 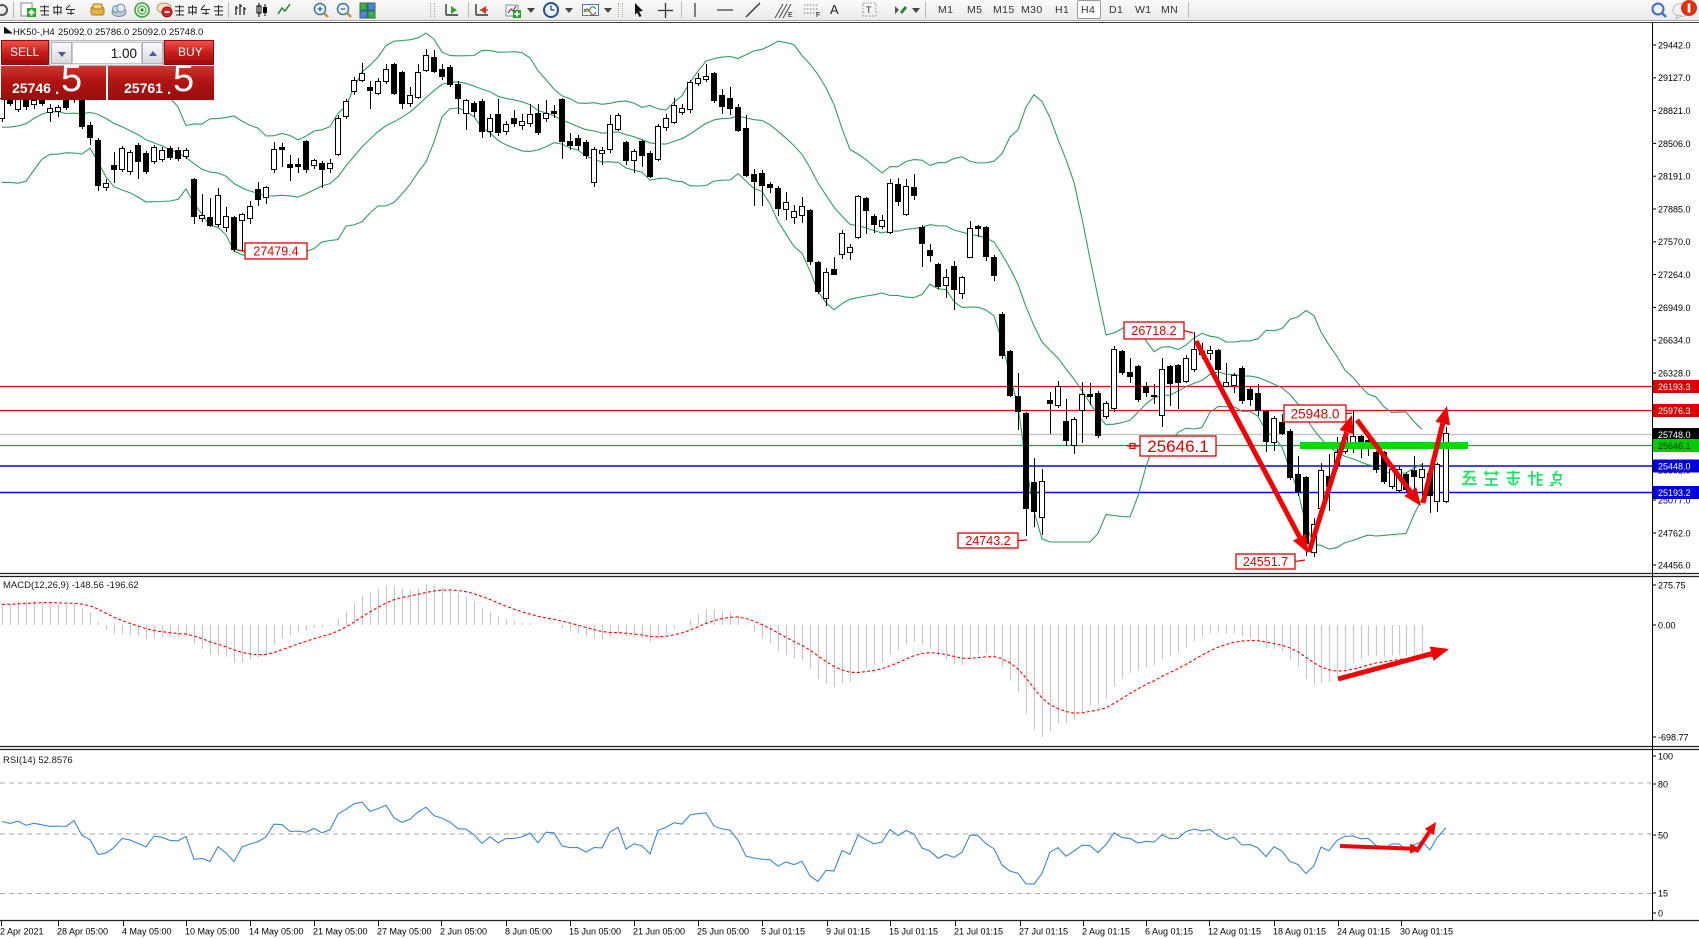 I want to click on svg-text: 2 Apr 2021, so click(x=22, y=932).